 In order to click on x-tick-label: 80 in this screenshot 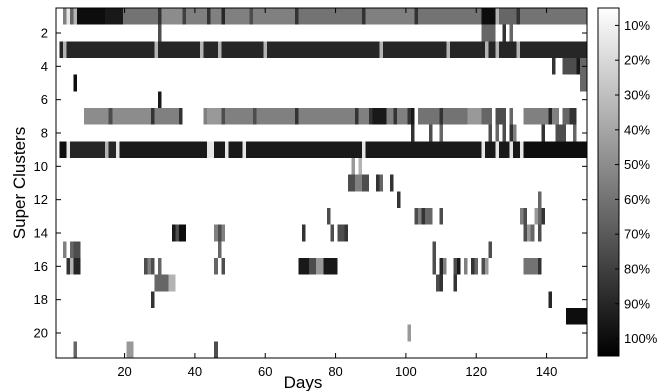, I will do `click(335, 371)`.